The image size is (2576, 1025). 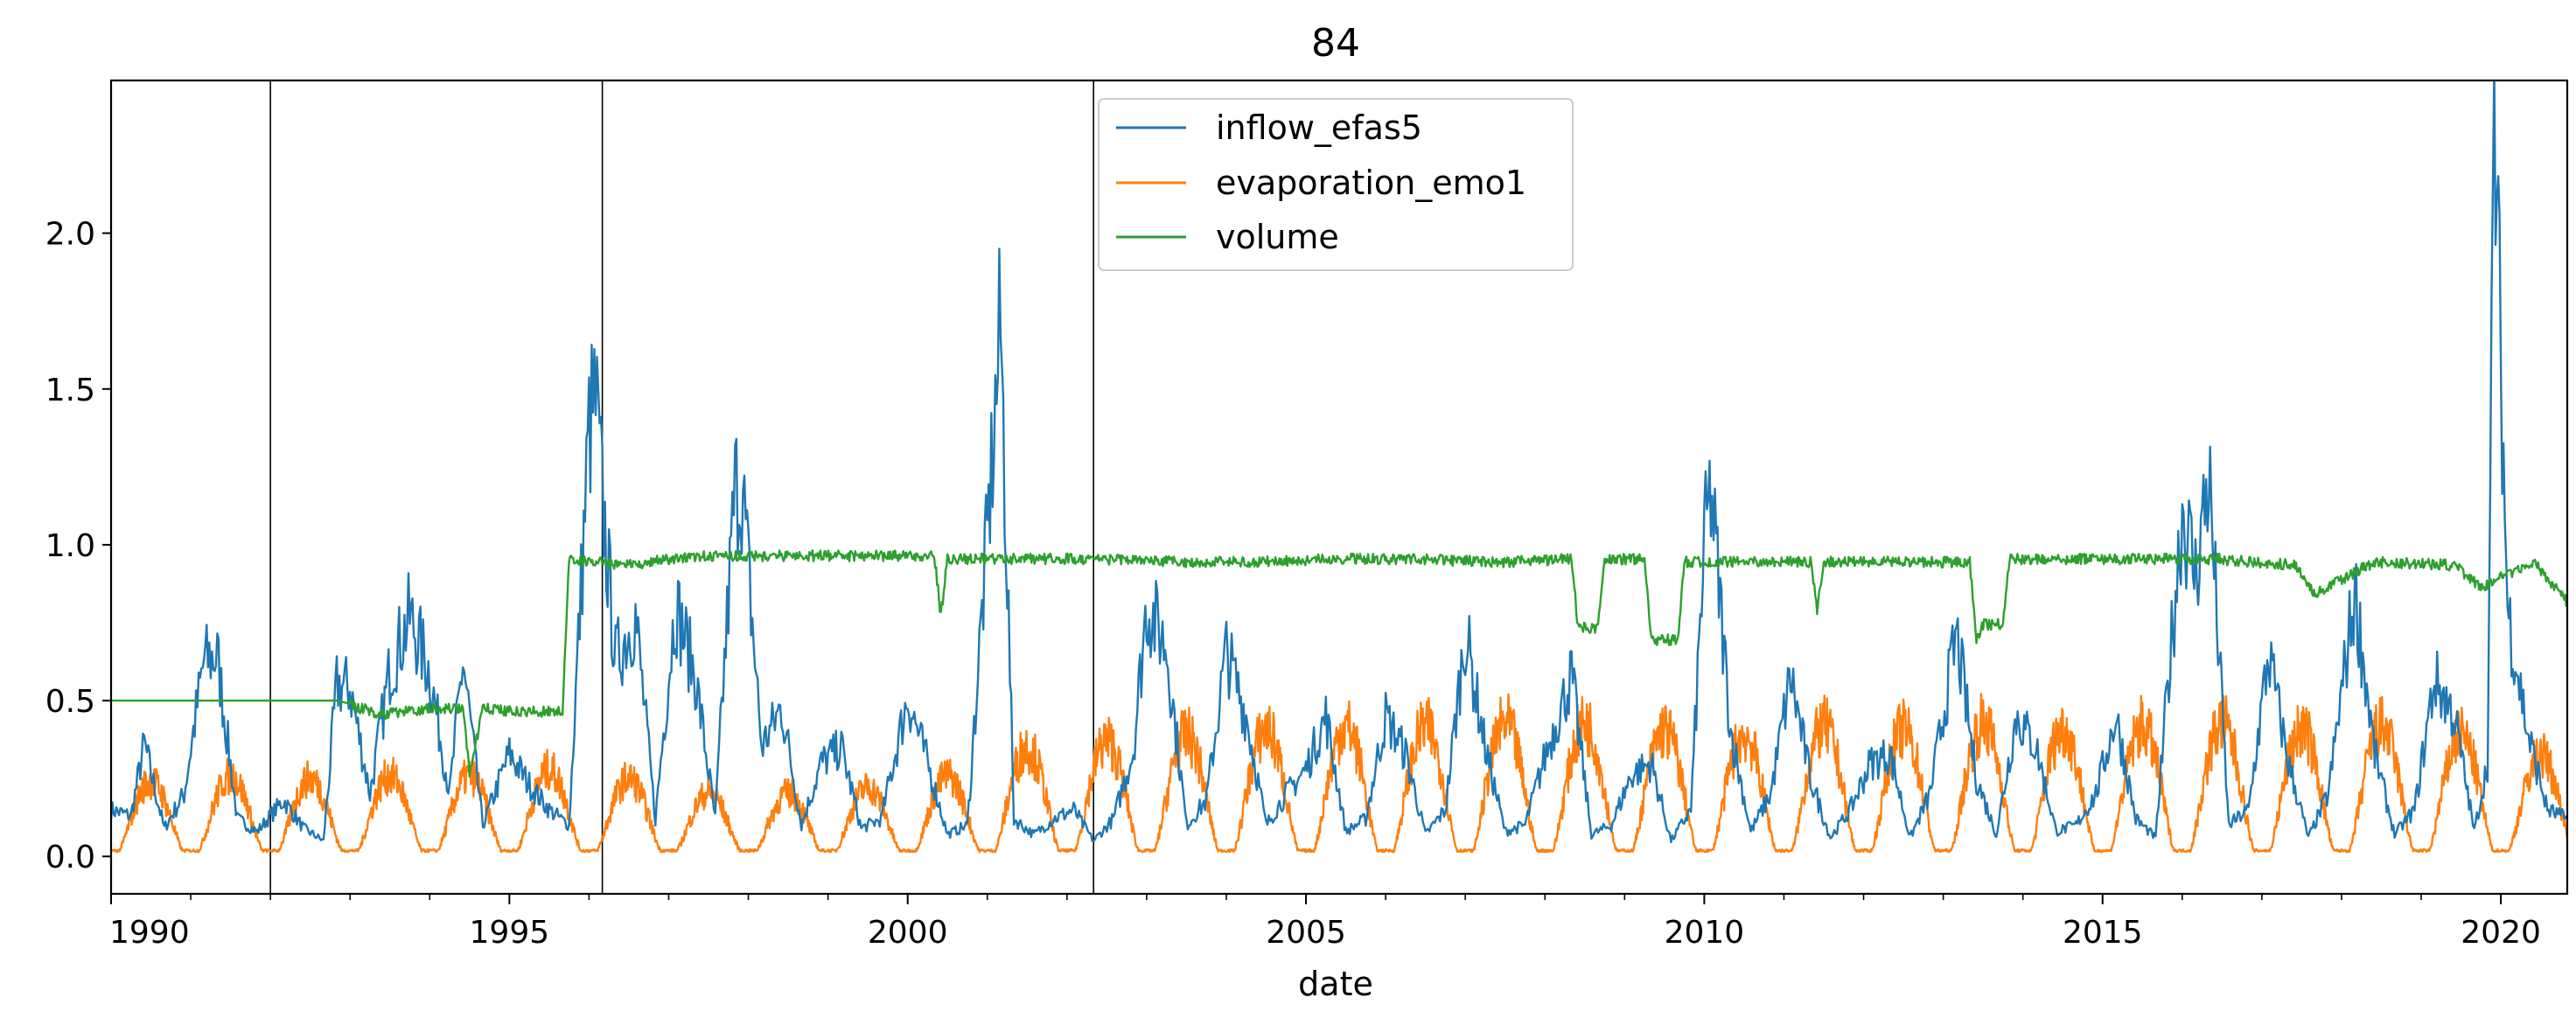 I want to click on x-tick-label: 1995, so click(x=510, y=933).